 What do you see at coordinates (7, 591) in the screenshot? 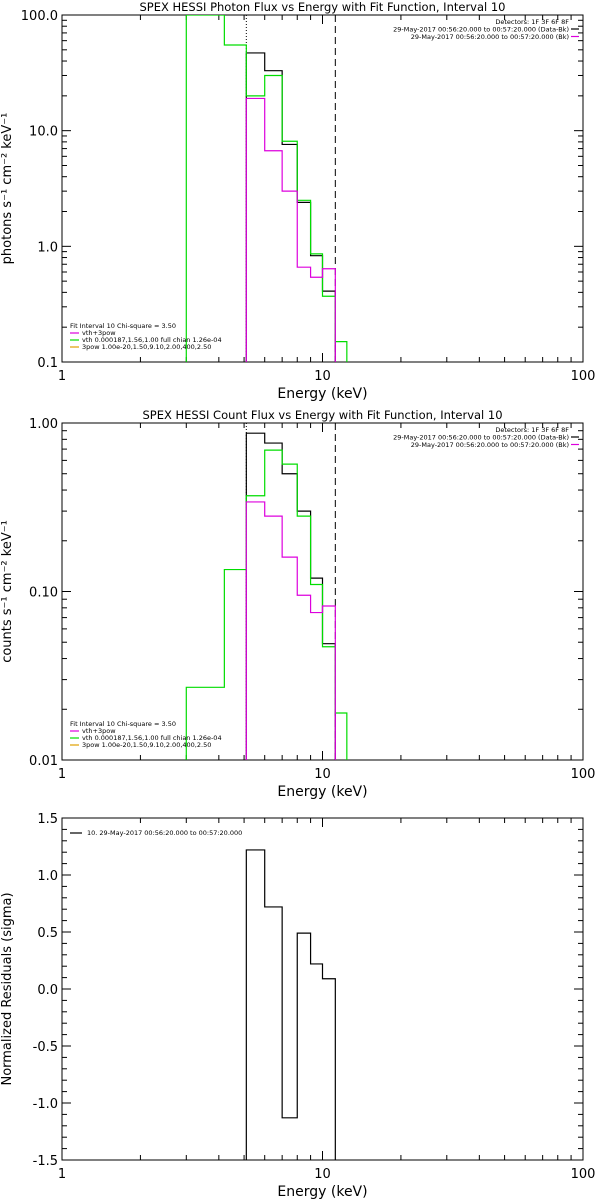
I see `y-axis-label: counts s⁻¹ cm⁻² keV⁻¹` at bounding box center [7, 591].